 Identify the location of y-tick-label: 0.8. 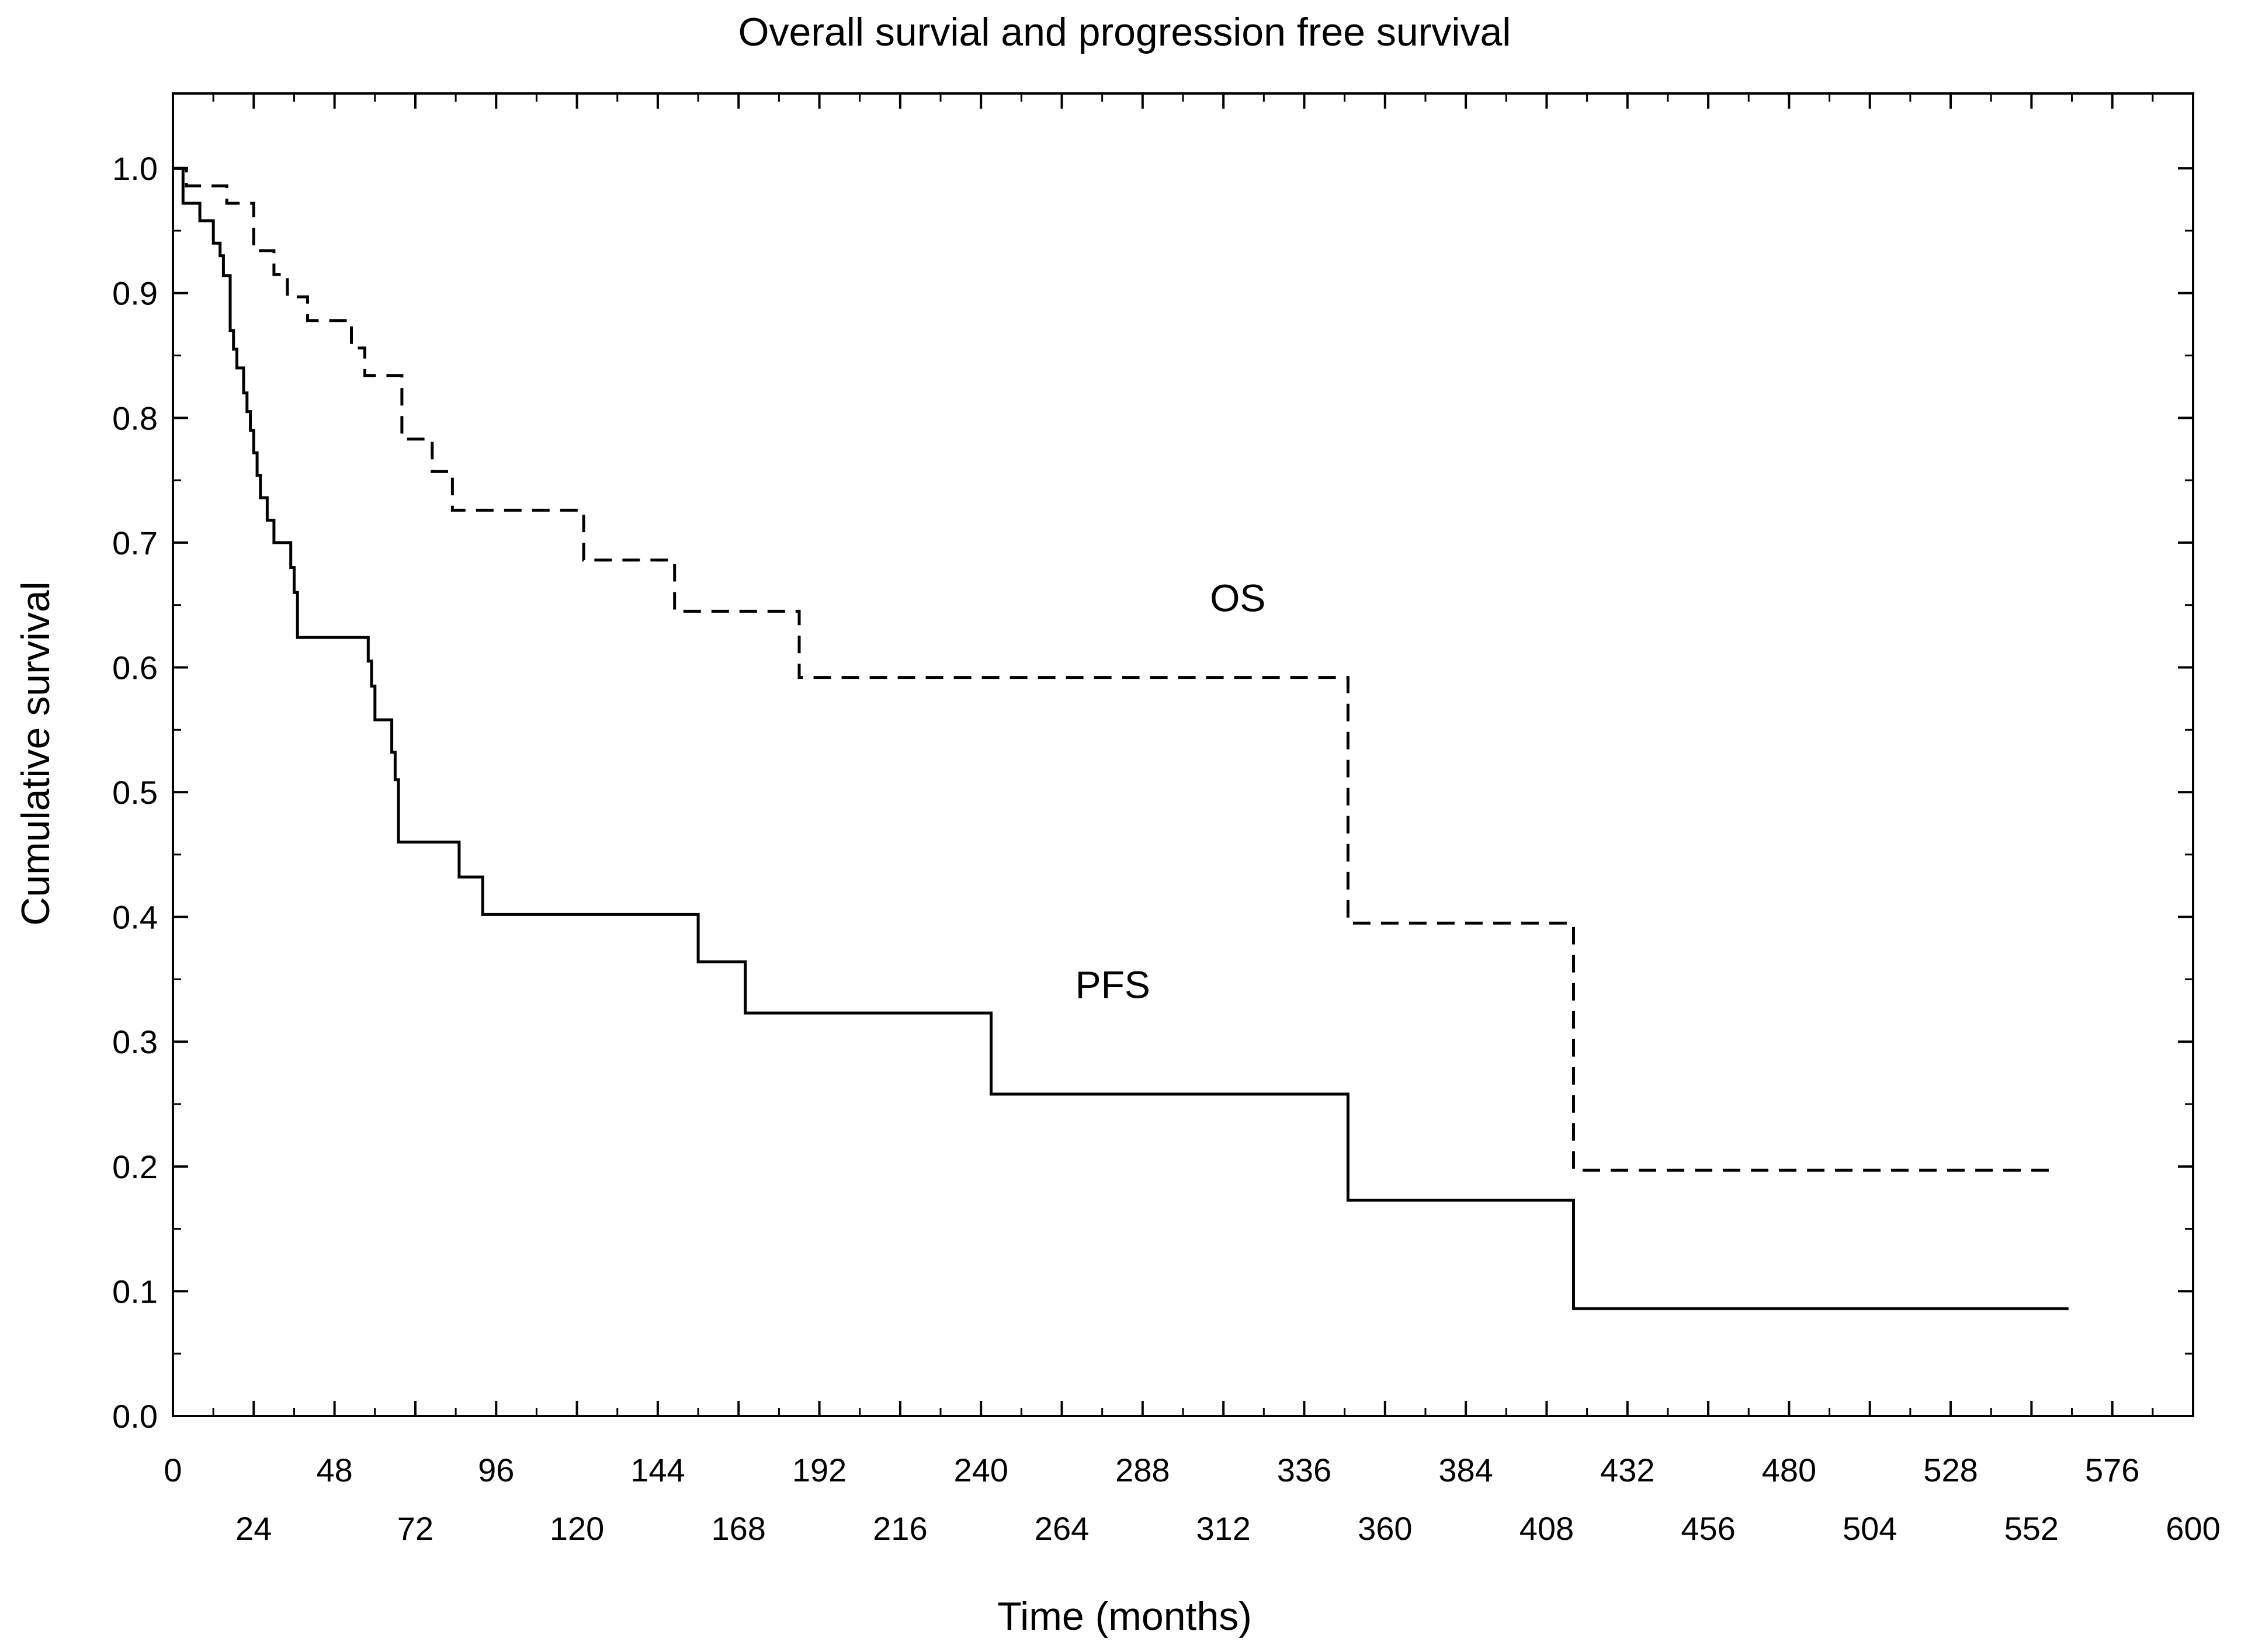
(135, 418).